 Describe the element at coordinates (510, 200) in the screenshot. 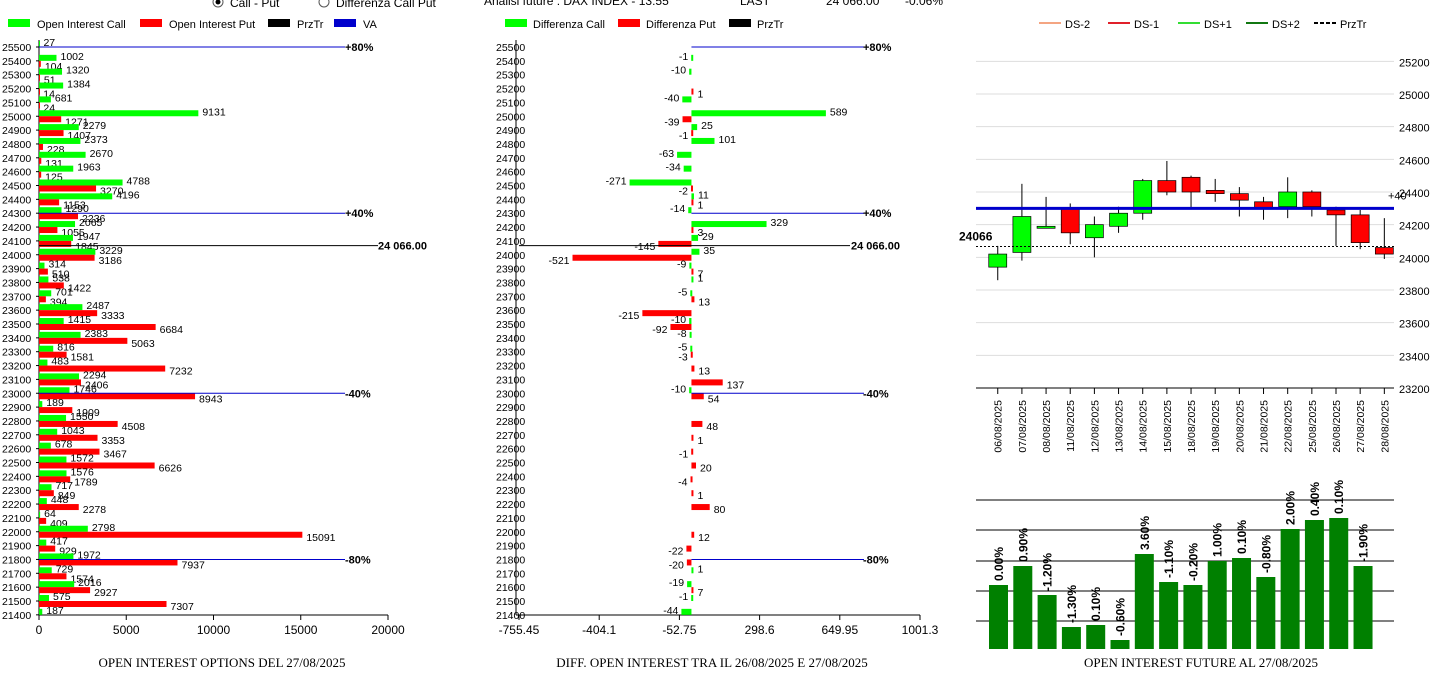

I see `strike-label: 24400` at that location.